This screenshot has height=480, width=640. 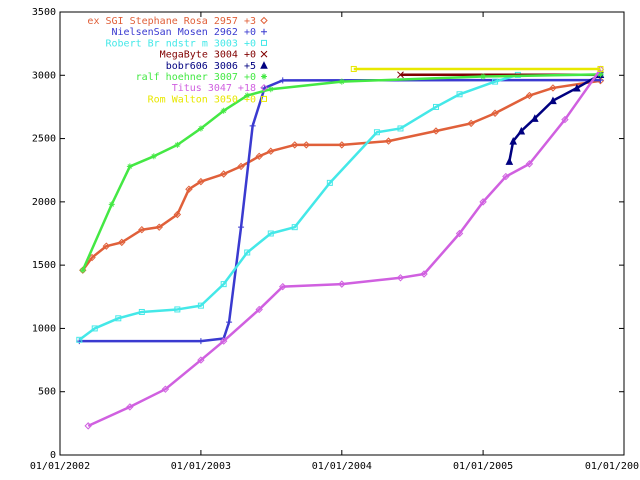 What do you see at coordinates (44, 75) in the screenshot?
I see `y-tick-label: 3000` at bounding box center [44, 75].